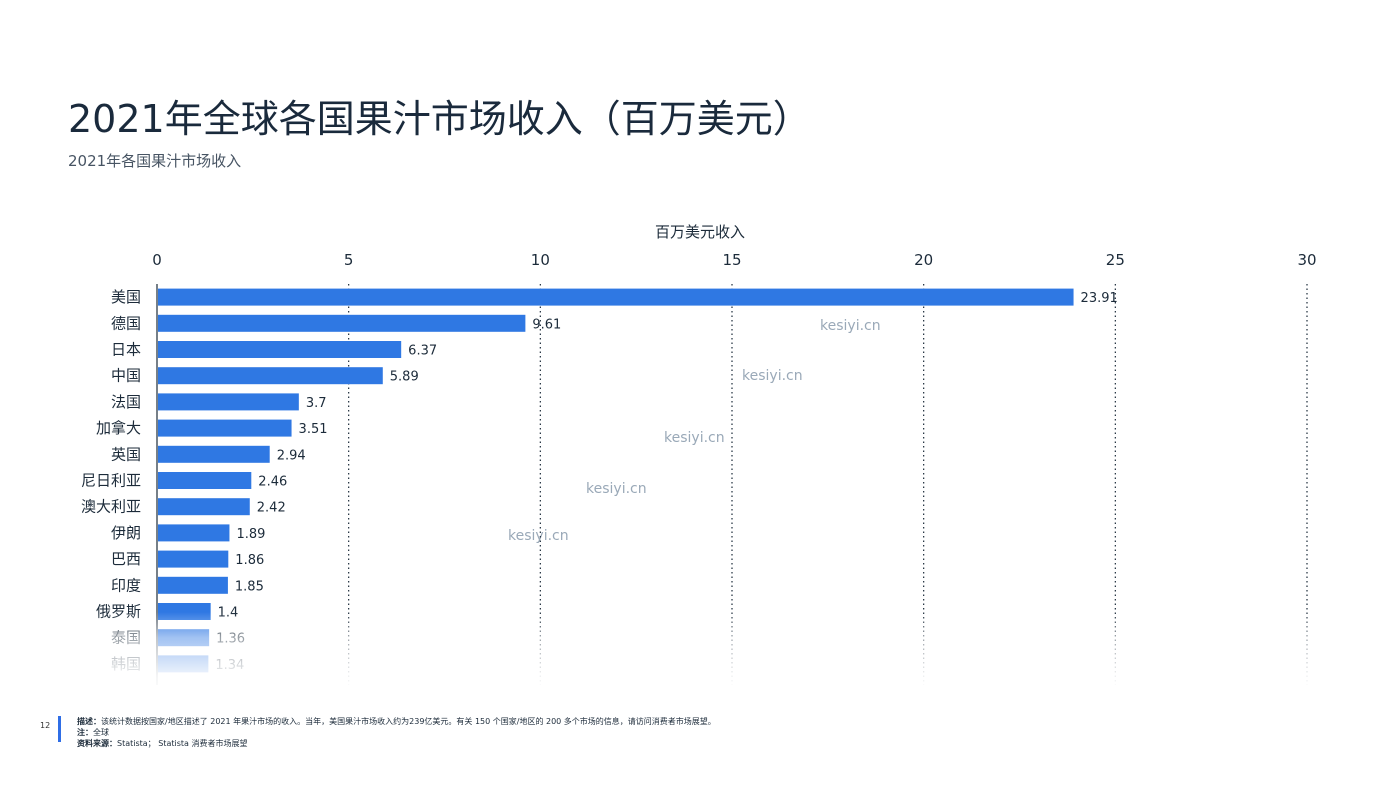 This screenshot has height=788, width=1400. Describe the element at coordinates (700, 232) in the screenshot. I see `x-axis-title: 百万美元收入` at that location.